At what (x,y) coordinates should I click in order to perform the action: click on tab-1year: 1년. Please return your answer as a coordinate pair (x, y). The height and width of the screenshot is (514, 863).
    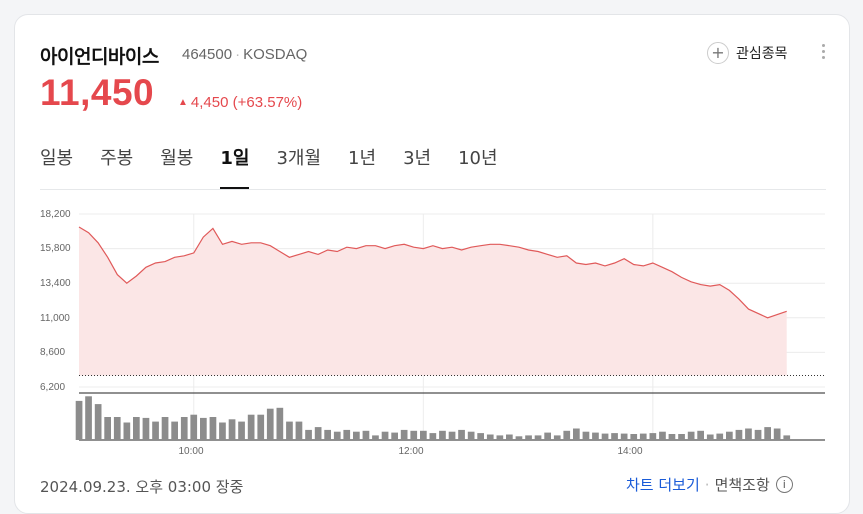
    Looking at the image, I should click on (362, 158).